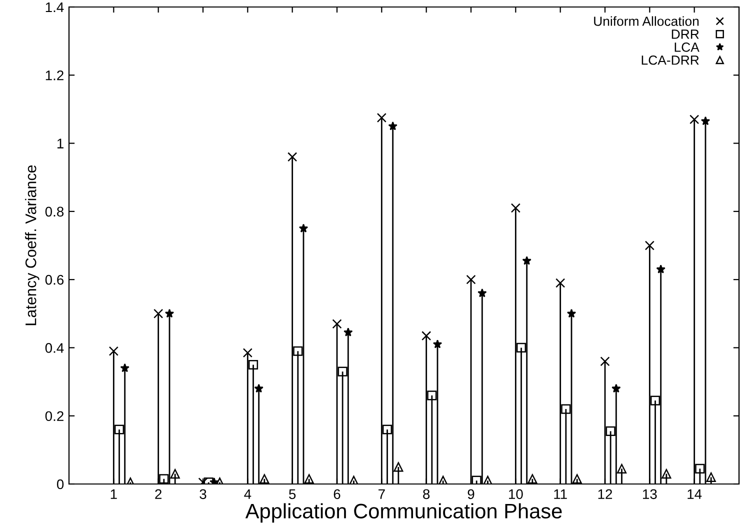 The width and height of the screenshot is (740, 531). Describe the element at coordinates (687, 47) in the screenshot. I see `legend-label: LCA` at that location.